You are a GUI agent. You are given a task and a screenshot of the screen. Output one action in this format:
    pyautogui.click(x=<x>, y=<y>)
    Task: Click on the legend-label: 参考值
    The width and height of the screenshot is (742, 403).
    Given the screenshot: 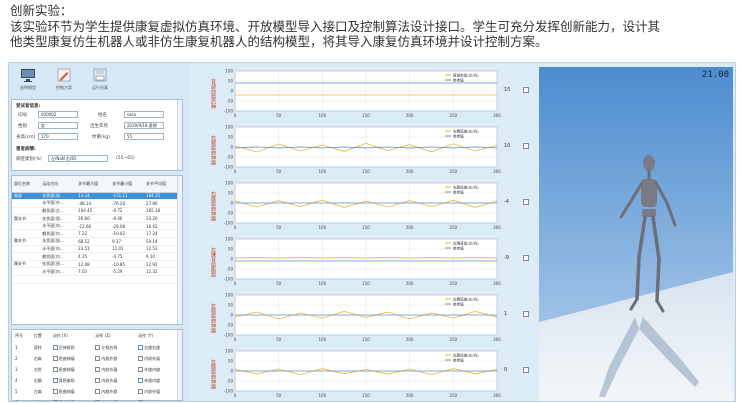 What is the action you would take?
    pyautogui.click(x=458, y=248)
    